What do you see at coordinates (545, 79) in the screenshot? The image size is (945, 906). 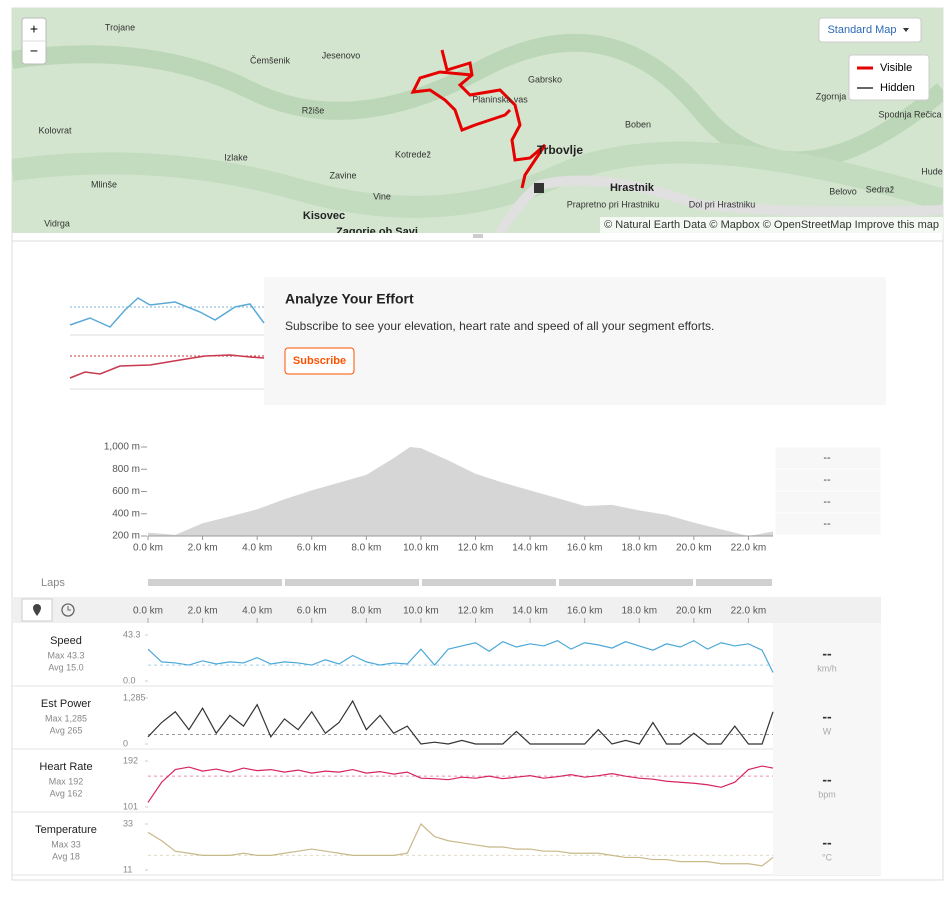 I see `place-label: Gabrsko` at bounding box center [545, 79].